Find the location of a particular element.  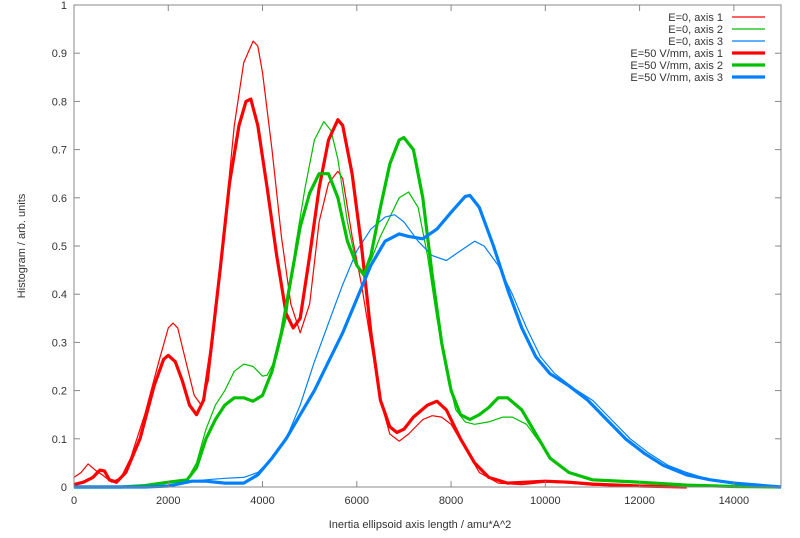

x-tick-label: 4000 is located at coordinates (262, 501).